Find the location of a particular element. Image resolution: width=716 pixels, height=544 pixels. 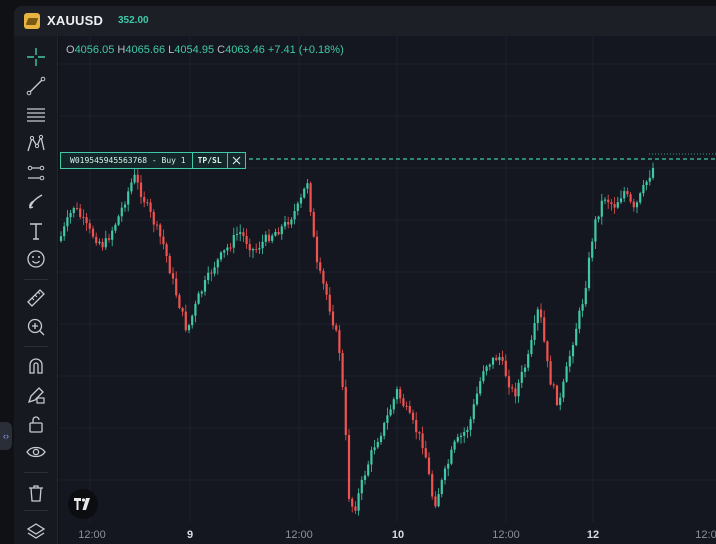

open-value: 4056.05 is located at coordinates (94, 50).